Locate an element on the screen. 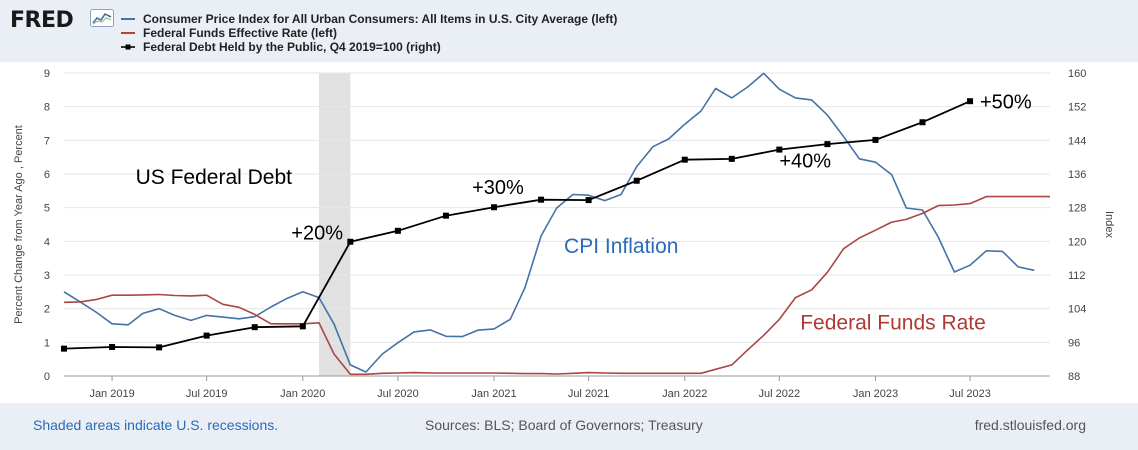 This screenshot has height=450, width=1138. y-left-tick-label: 1 is located at coordinates (47, 343).